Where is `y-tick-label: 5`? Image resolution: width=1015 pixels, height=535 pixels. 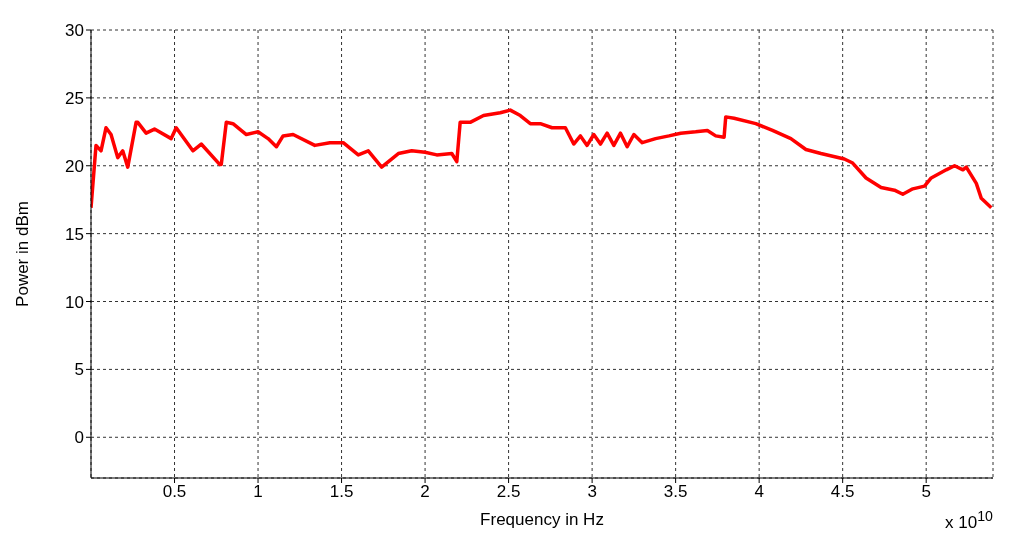 y-tick-label: 5 is located at coordinates (79, 370).